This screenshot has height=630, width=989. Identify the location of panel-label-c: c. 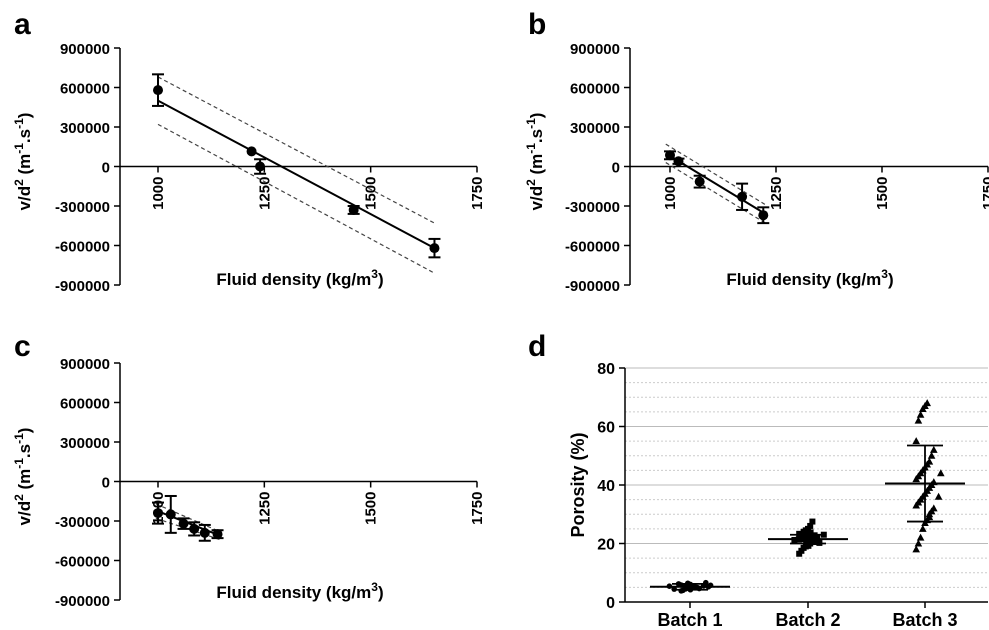
(22, 346).